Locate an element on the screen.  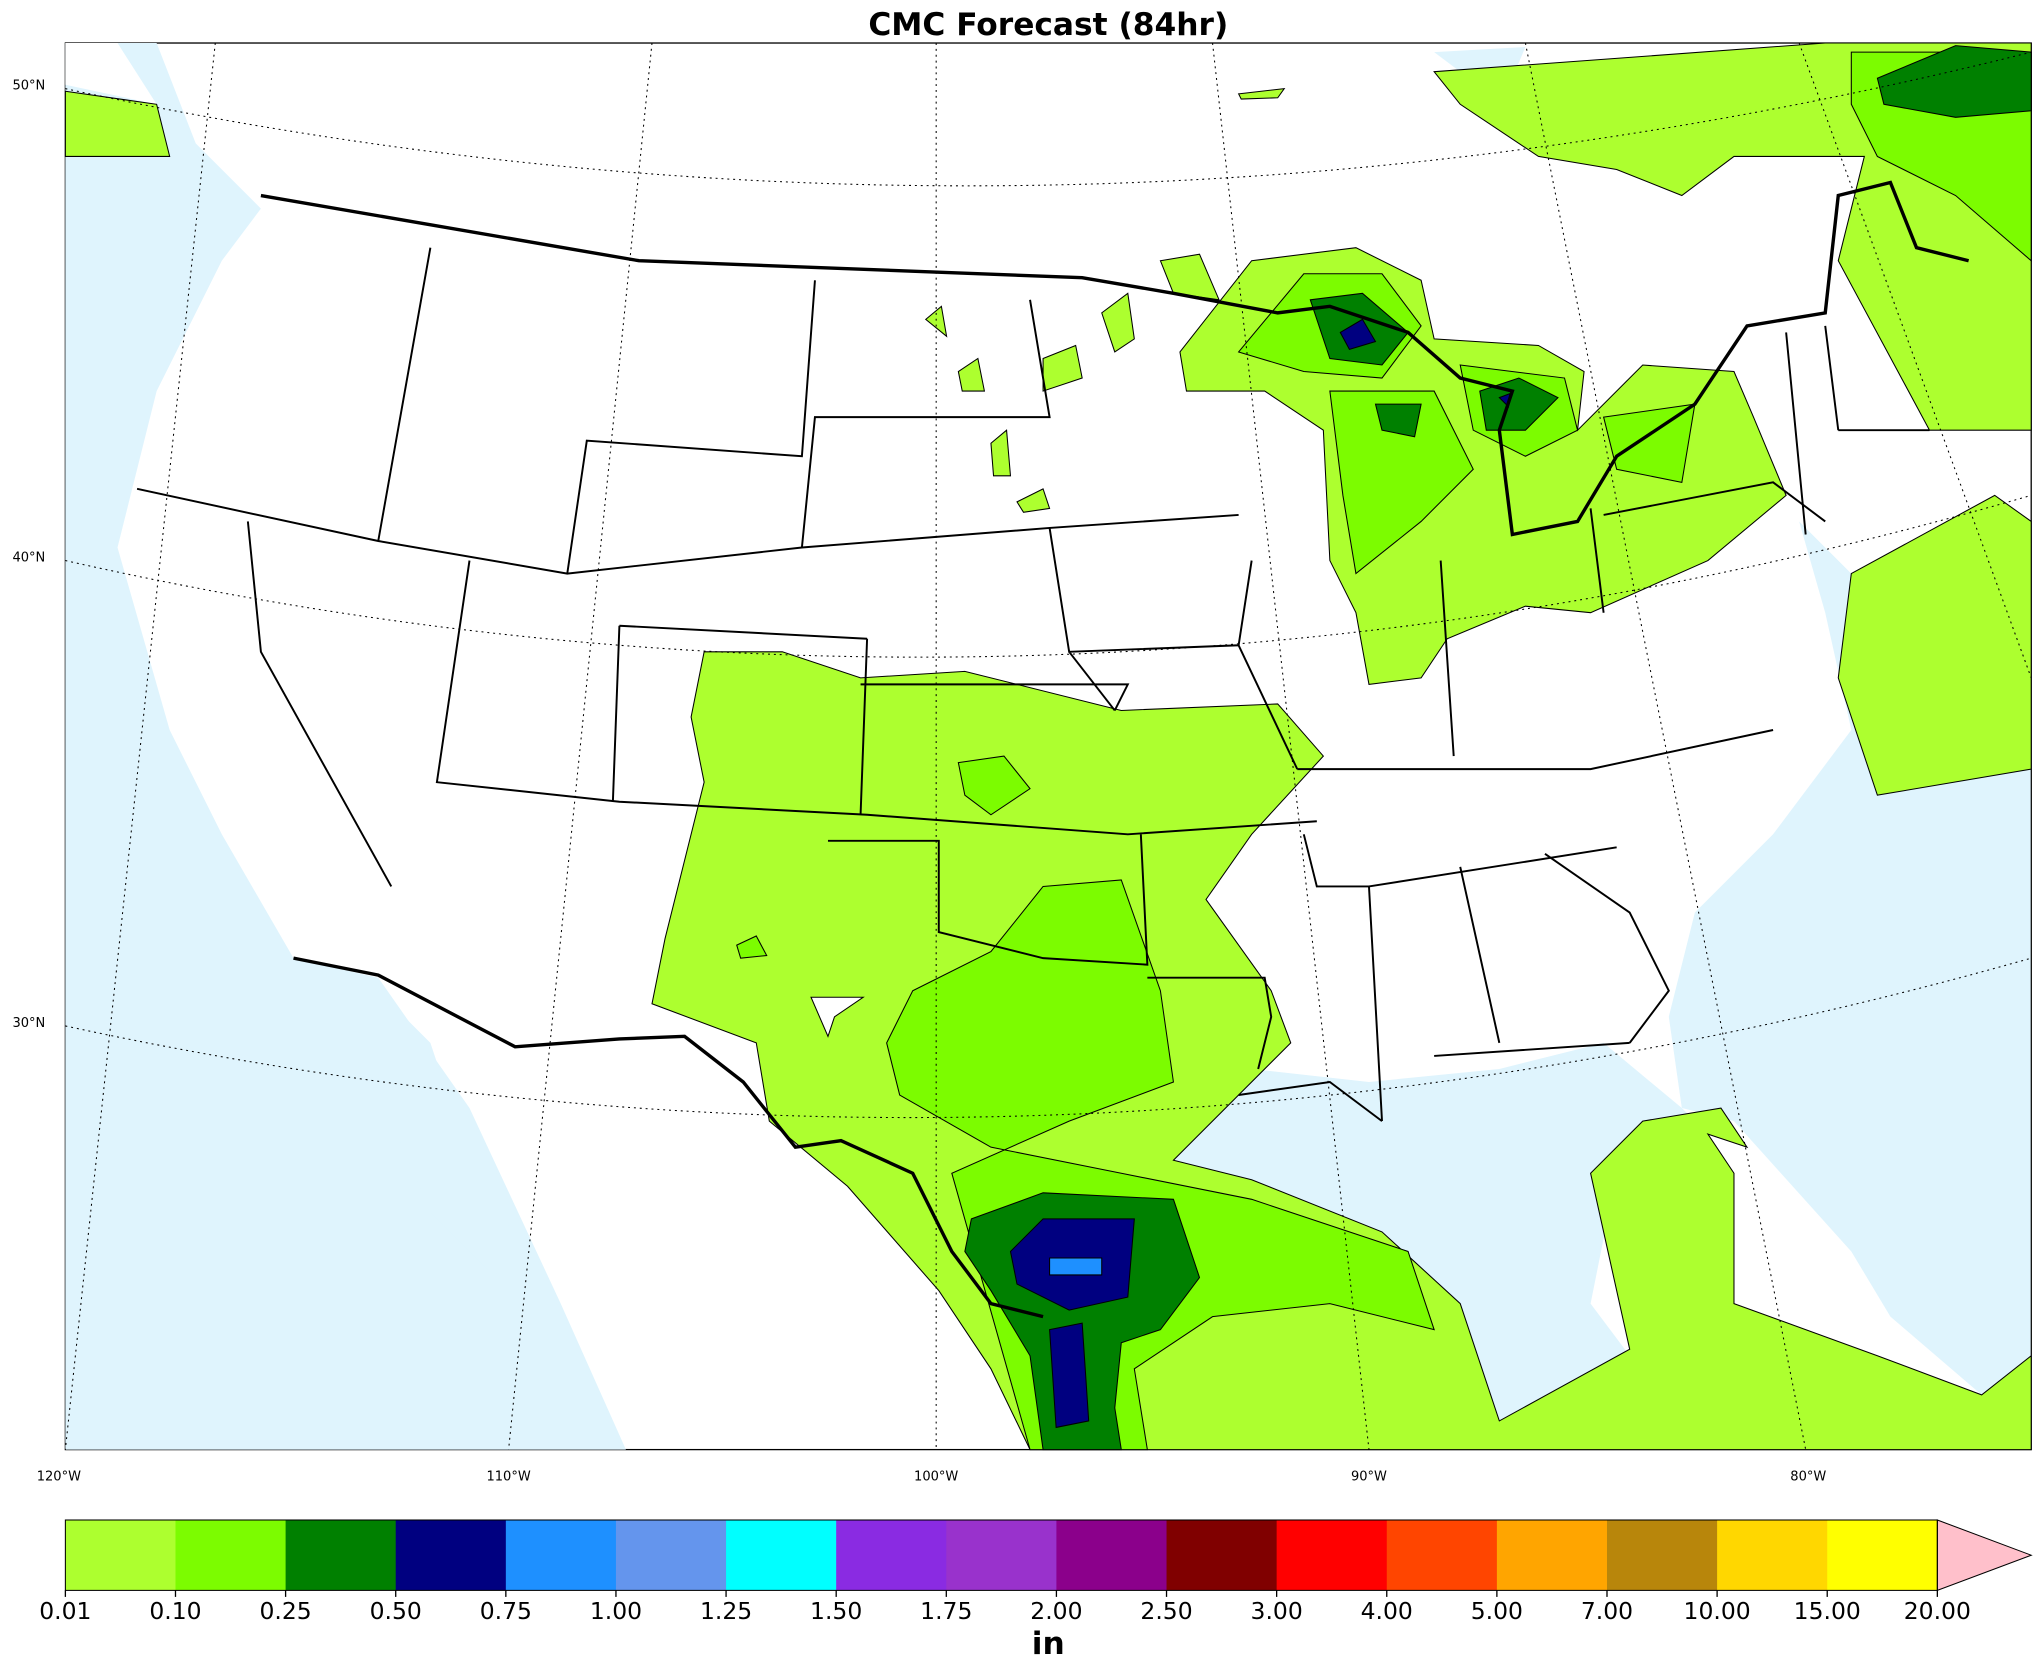
colorbar-extension is located at coordinates (1984, 1555).